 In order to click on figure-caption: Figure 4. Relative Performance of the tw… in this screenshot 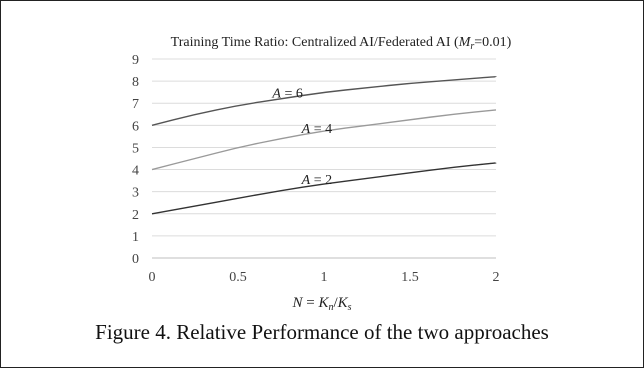, I will do `click(322, 332)`.